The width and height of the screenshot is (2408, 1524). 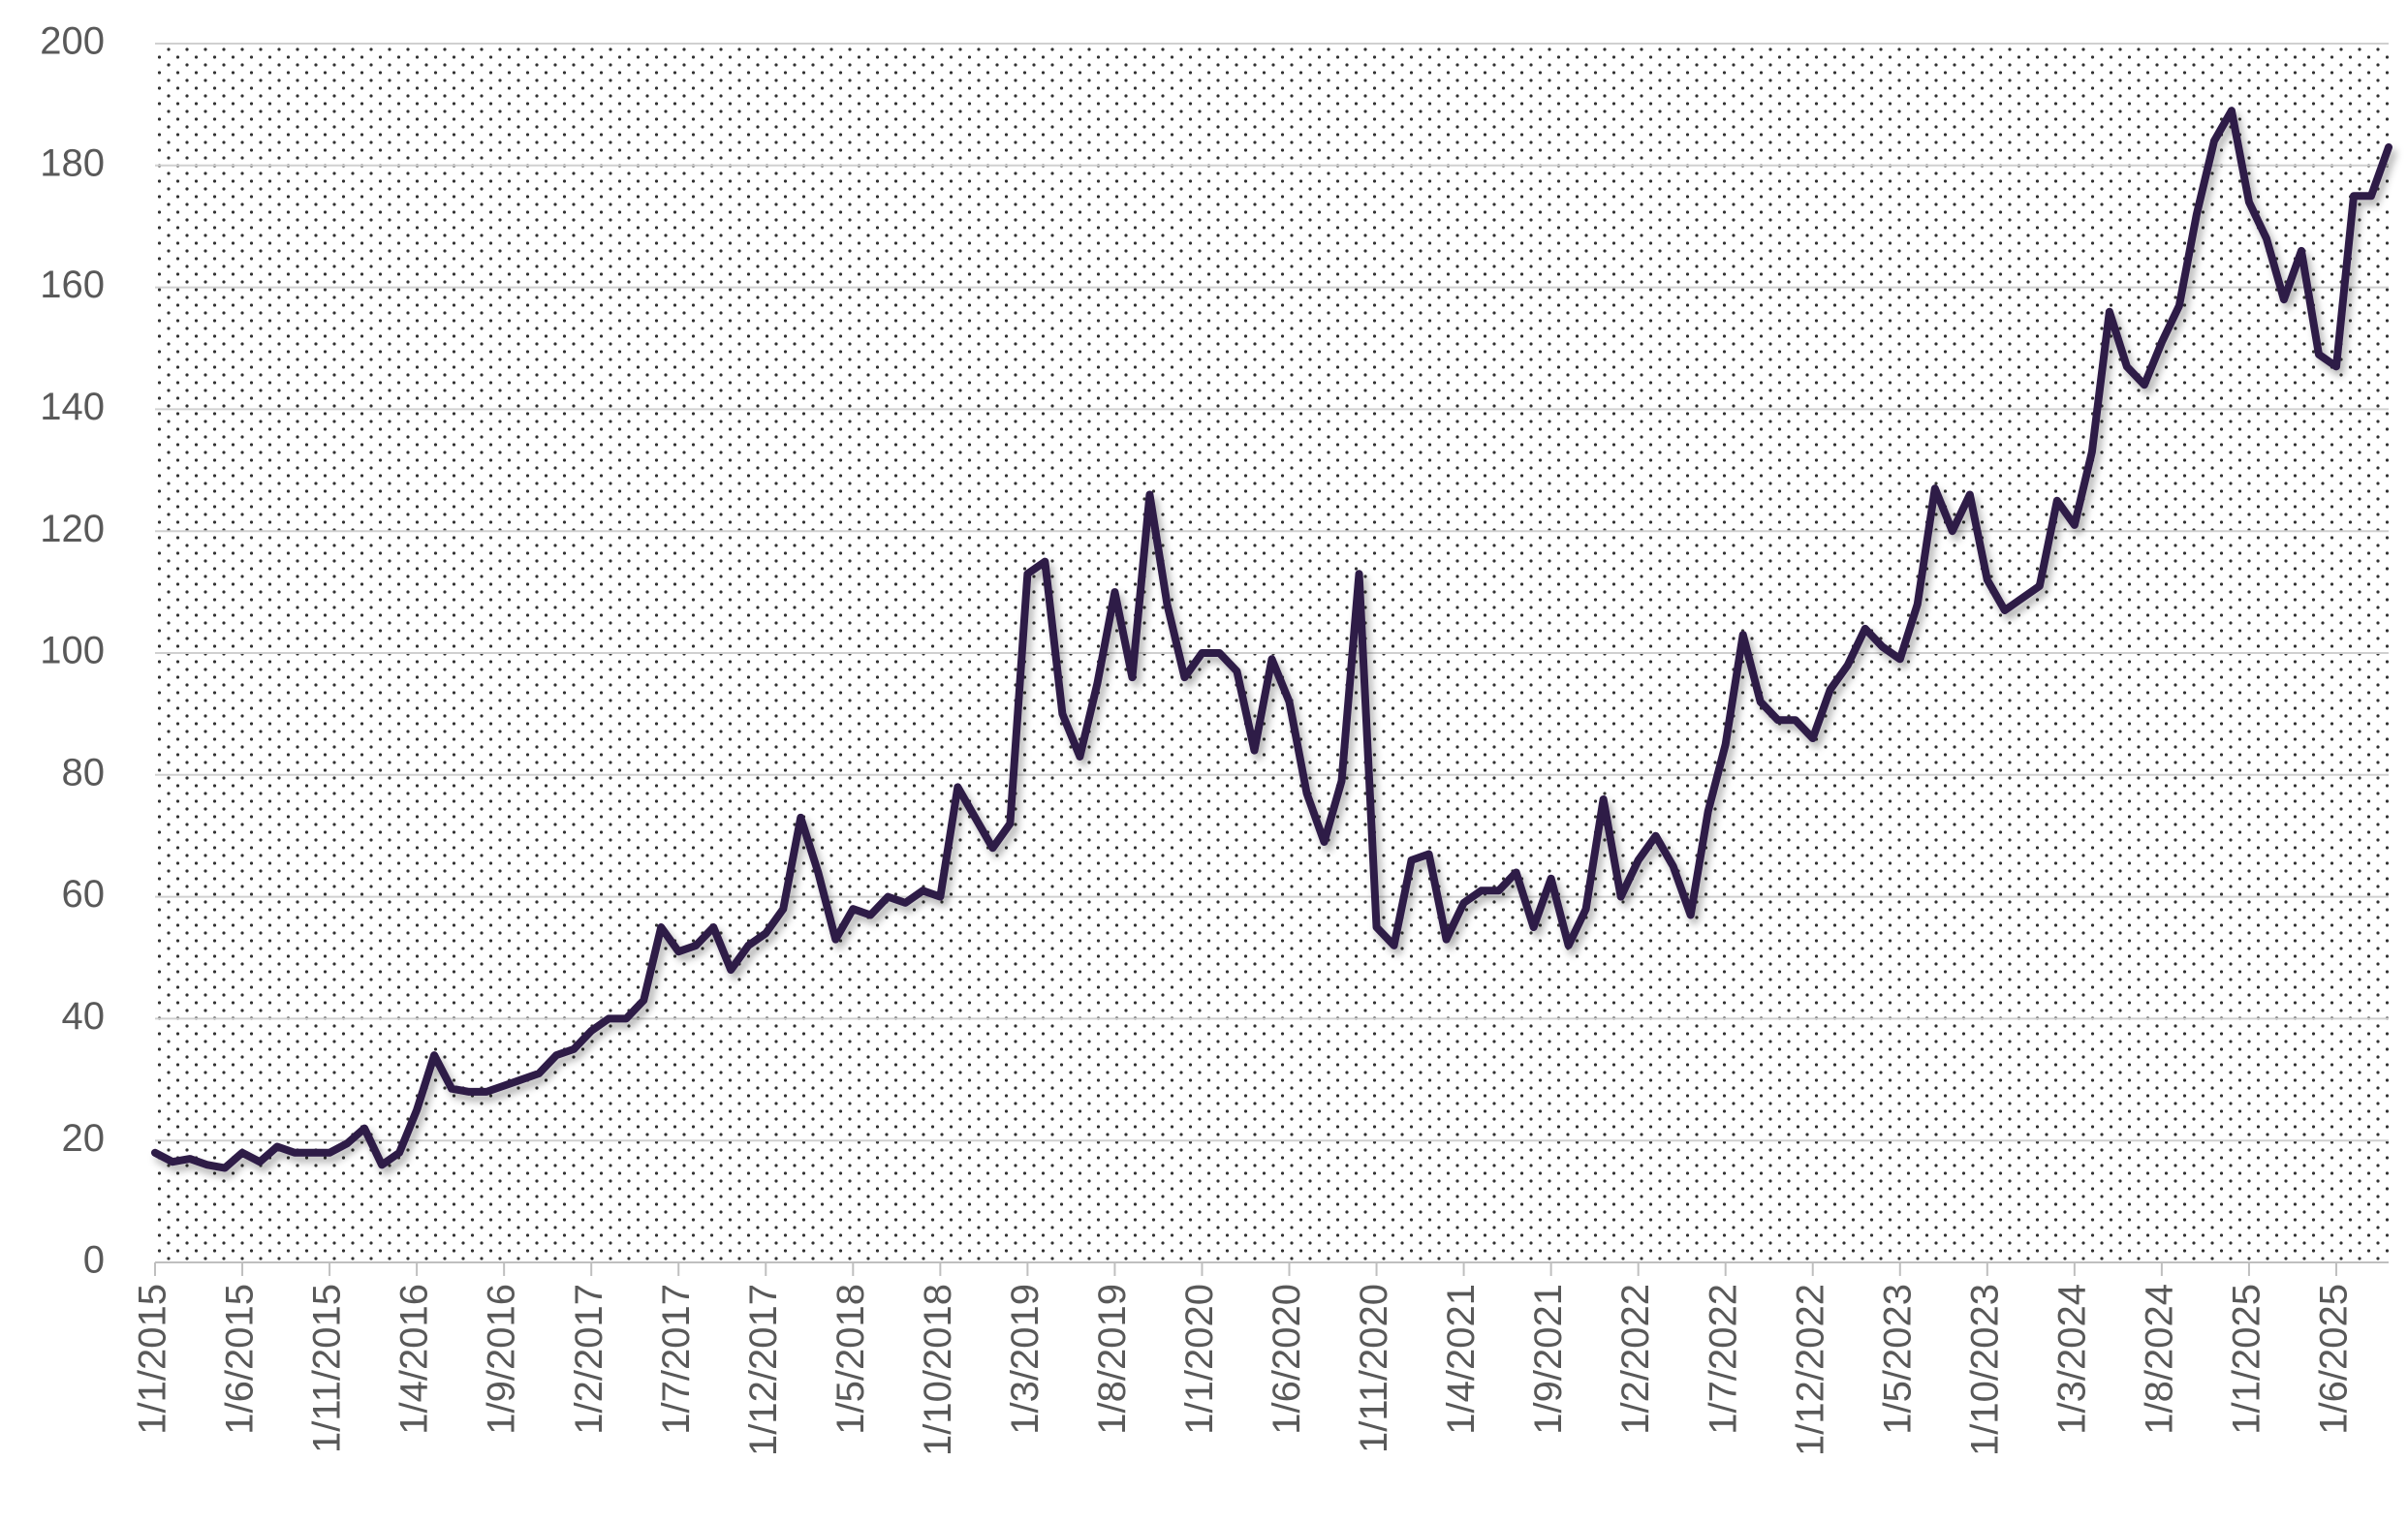 I want to click on x-tick-label: 1/5/2023, so click(x=1898, y=1359).